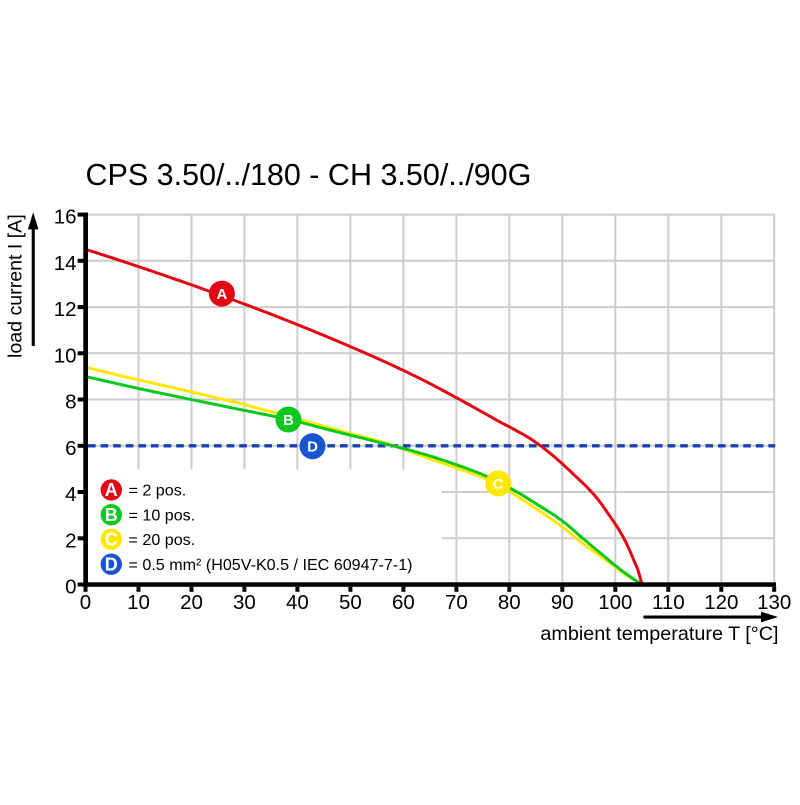  Describe the element at coordinates (774, 602) in the screenshot. I see `svg-text: 130` at that location.